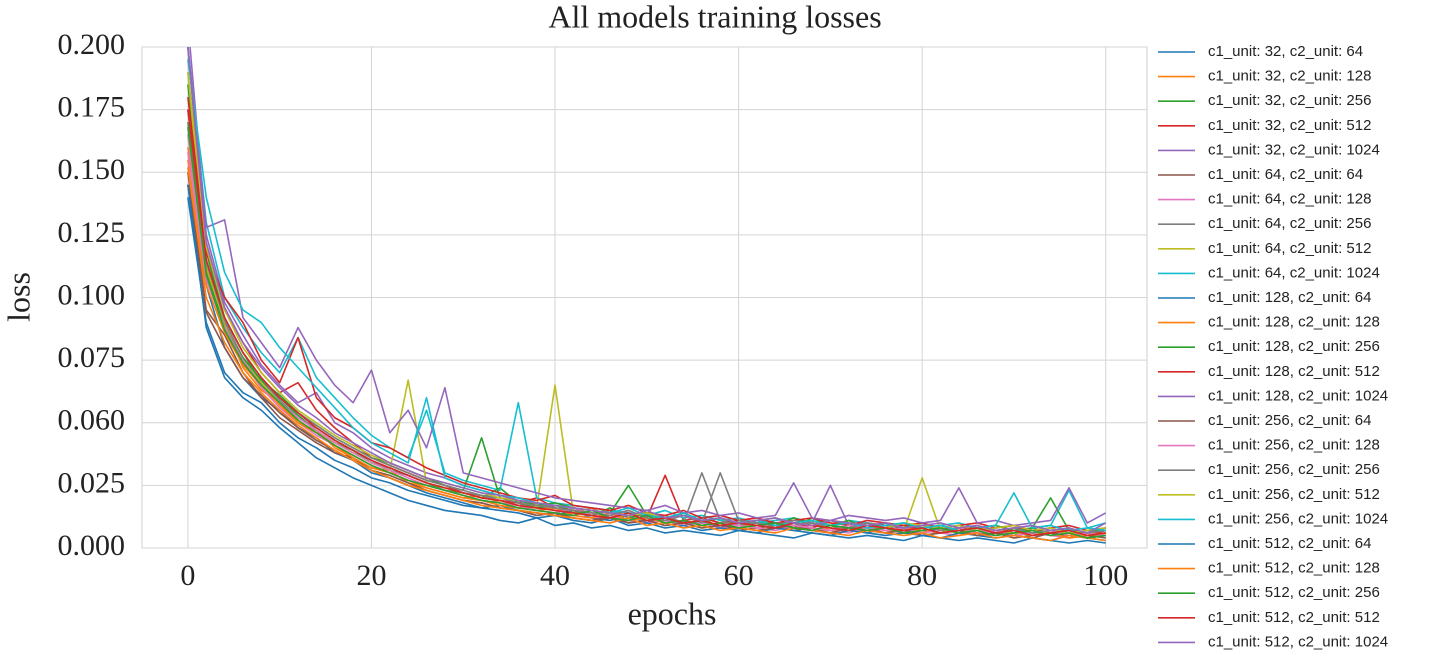 The image size is (1429, 659). What do you see at coordinates (739, 575) in the screenshot?
I see `x-tick-label: 60` at bounding box center [739, 575].